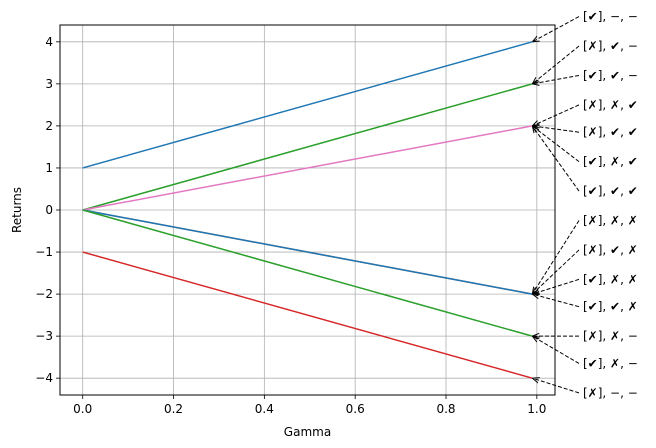 The width and height of the screenshot is (656, 448). Describe the element at coordinates (610, 17) in the screenshot. I see `annotation-label: [✔], −, −` at that location.